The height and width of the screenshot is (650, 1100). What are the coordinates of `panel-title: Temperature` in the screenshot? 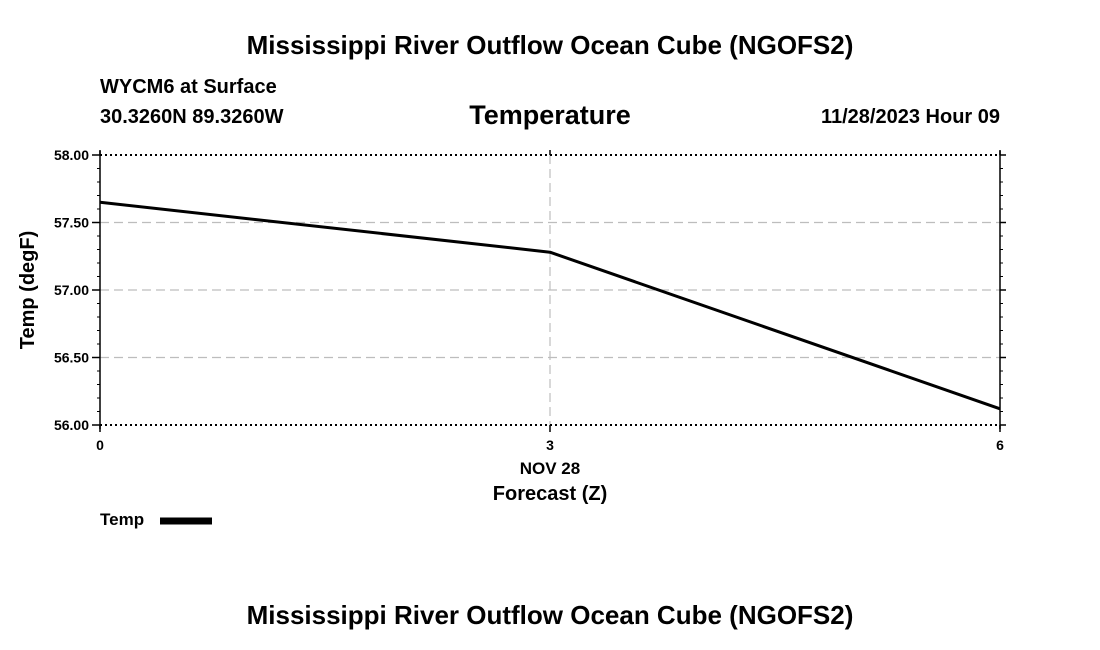 It's located at (550, 115).